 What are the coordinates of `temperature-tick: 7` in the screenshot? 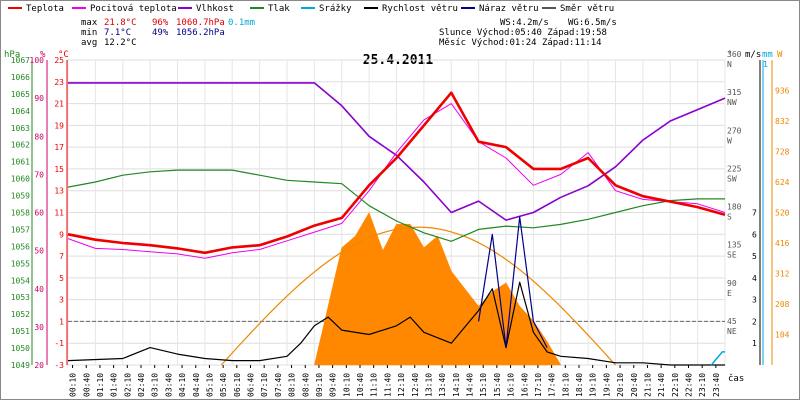 It's located at (61, 256).